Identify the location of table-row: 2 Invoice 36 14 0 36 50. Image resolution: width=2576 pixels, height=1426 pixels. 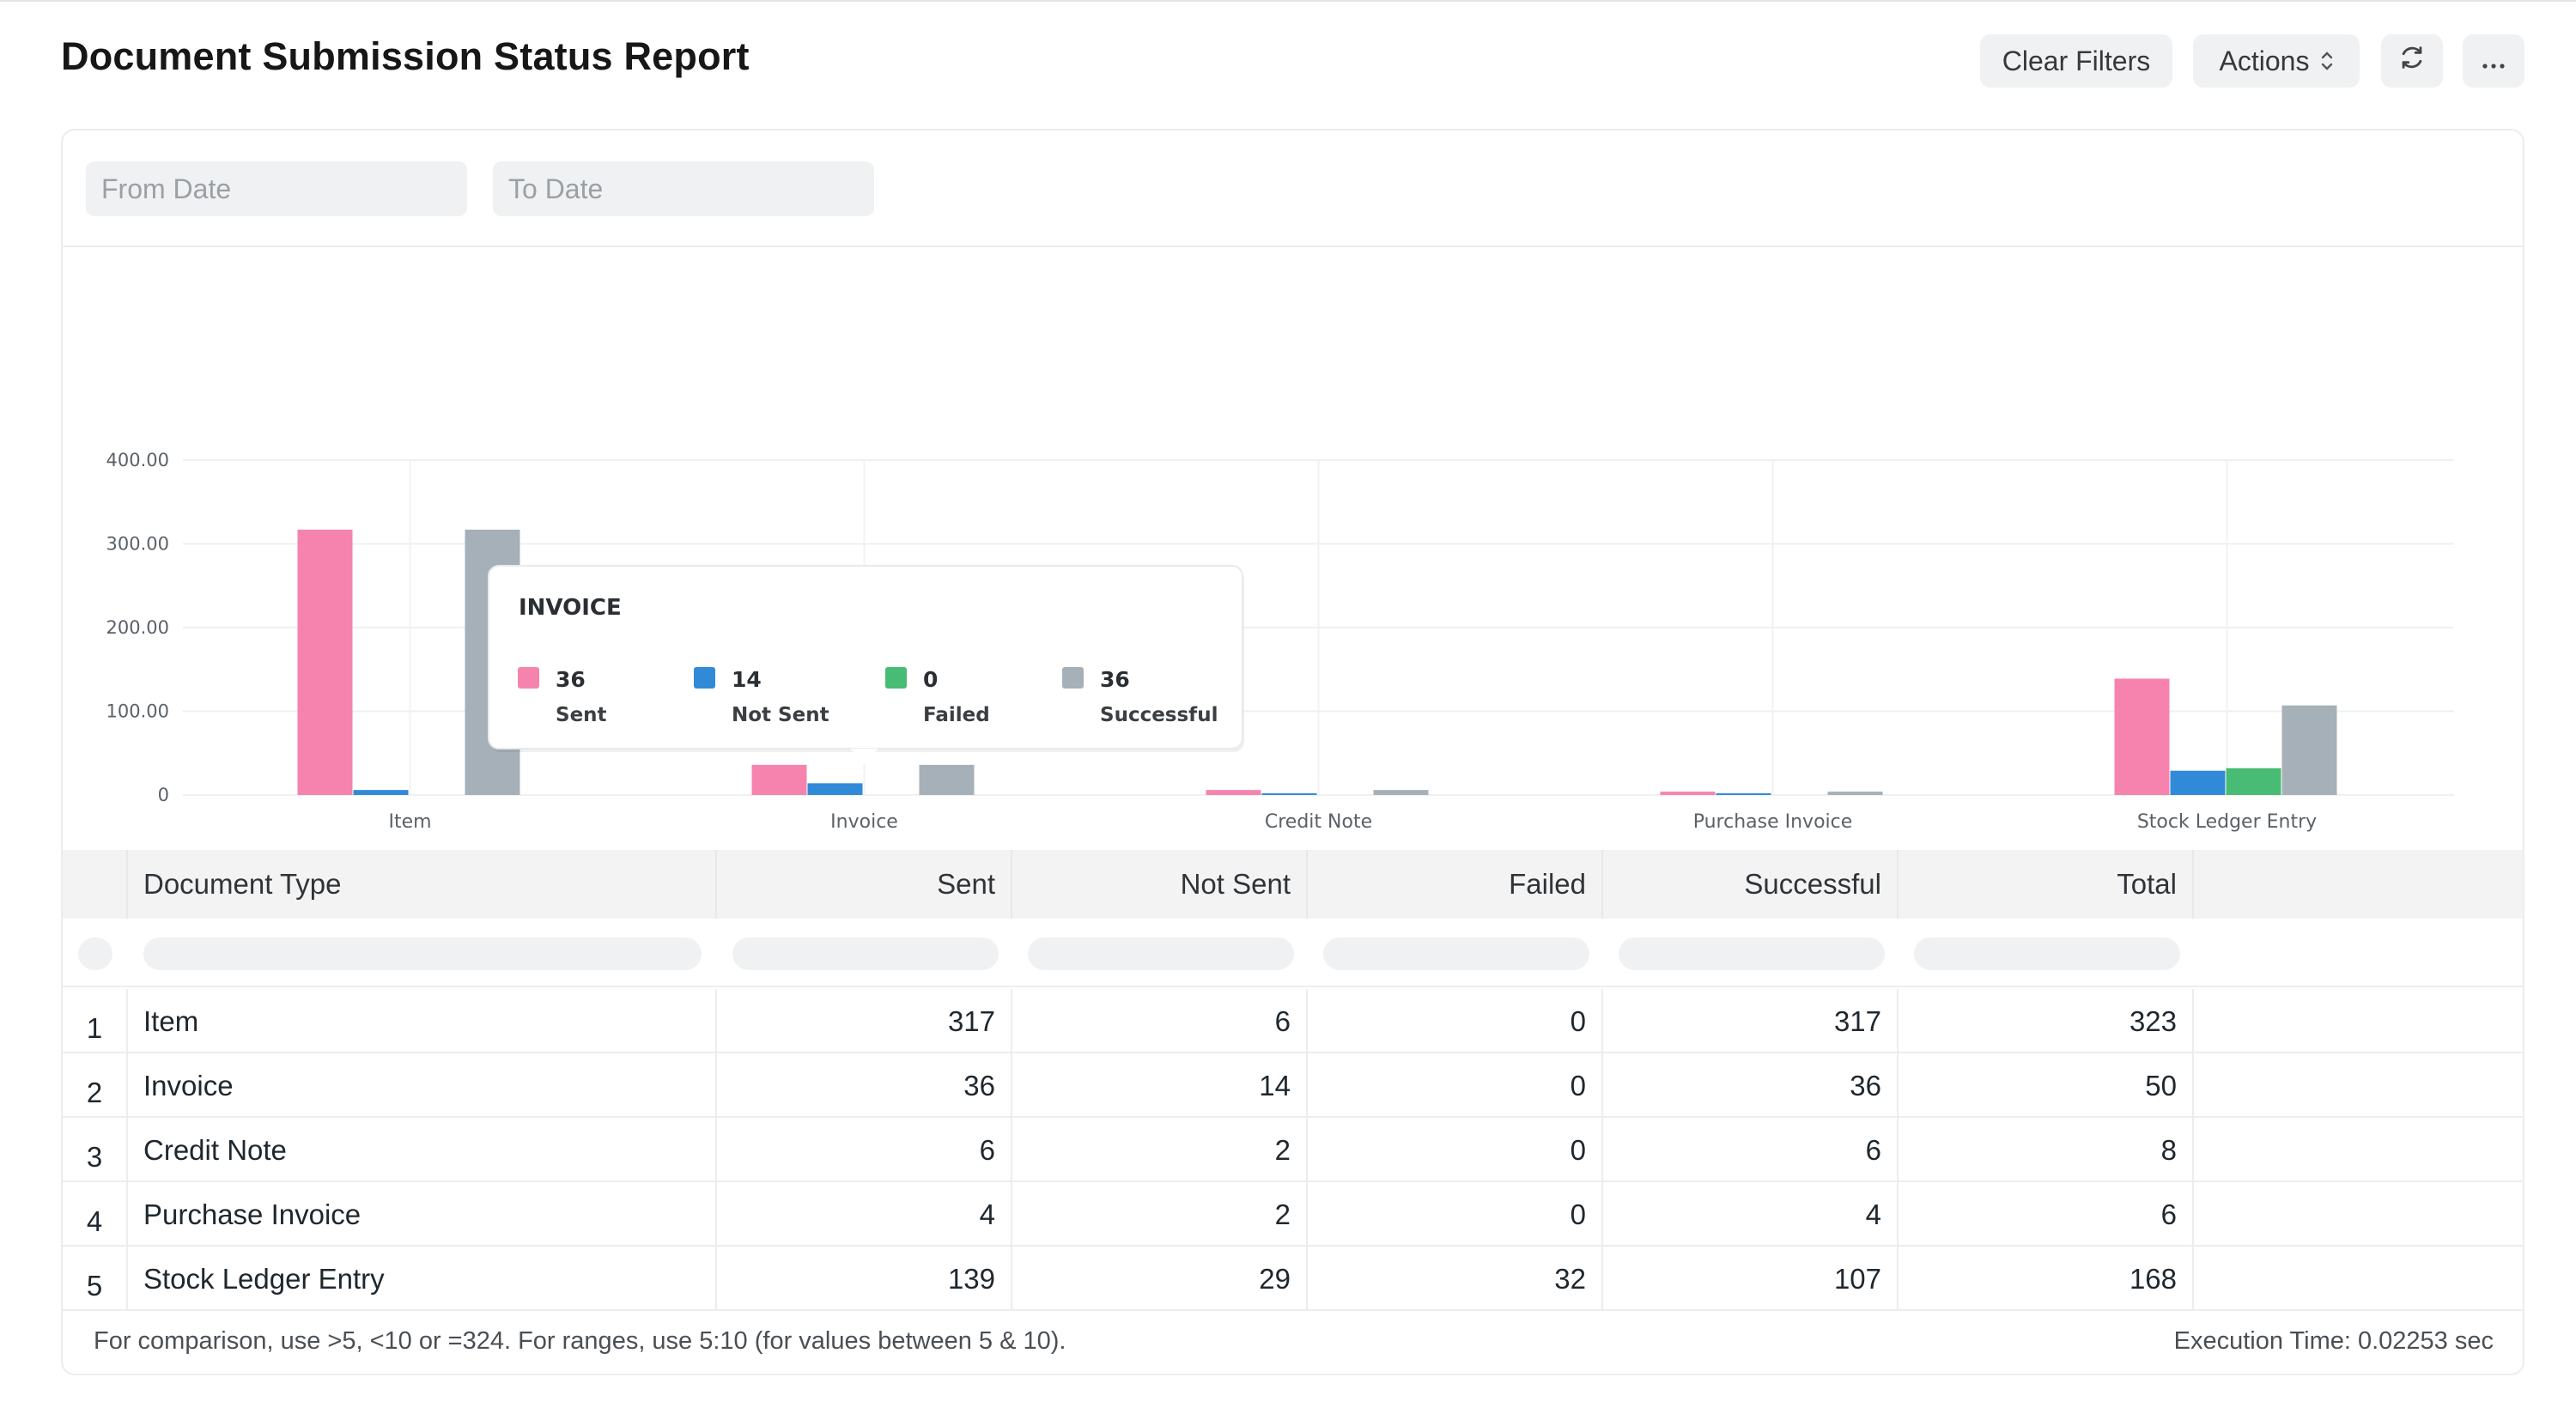
(1293, 1085).